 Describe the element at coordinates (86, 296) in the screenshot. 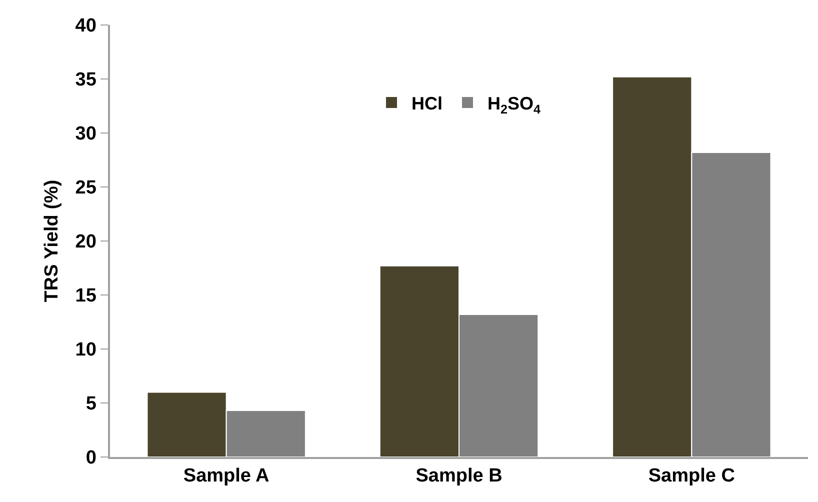

I see `y-tick-label: 15` at that location.